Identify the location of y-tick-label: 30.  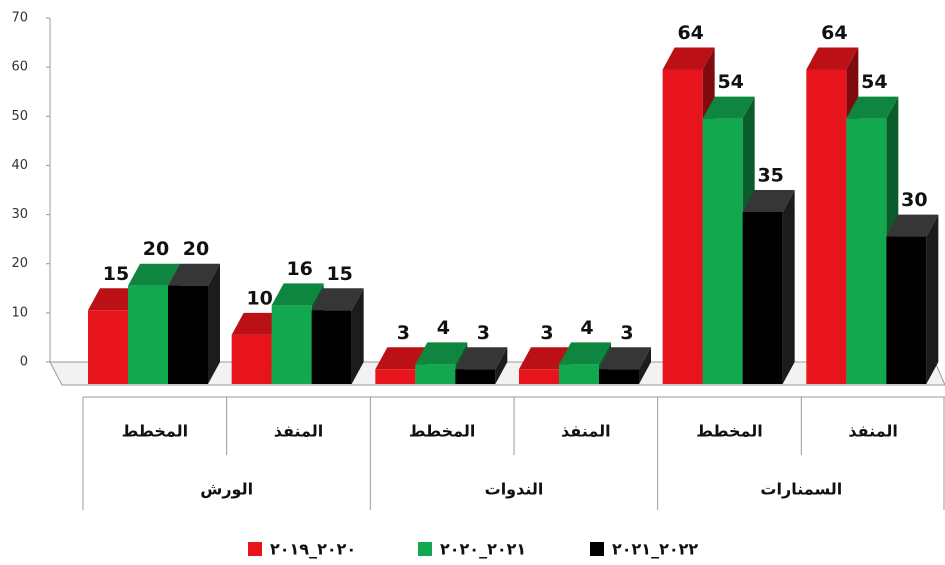
(19, 214).